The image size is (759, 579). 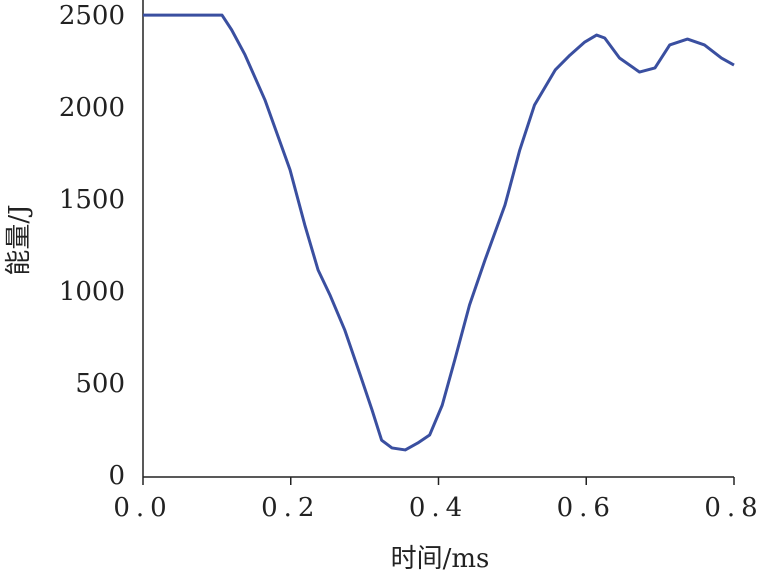 I want to click on x-tick-label: 0.0, so click(x=142, y=508).